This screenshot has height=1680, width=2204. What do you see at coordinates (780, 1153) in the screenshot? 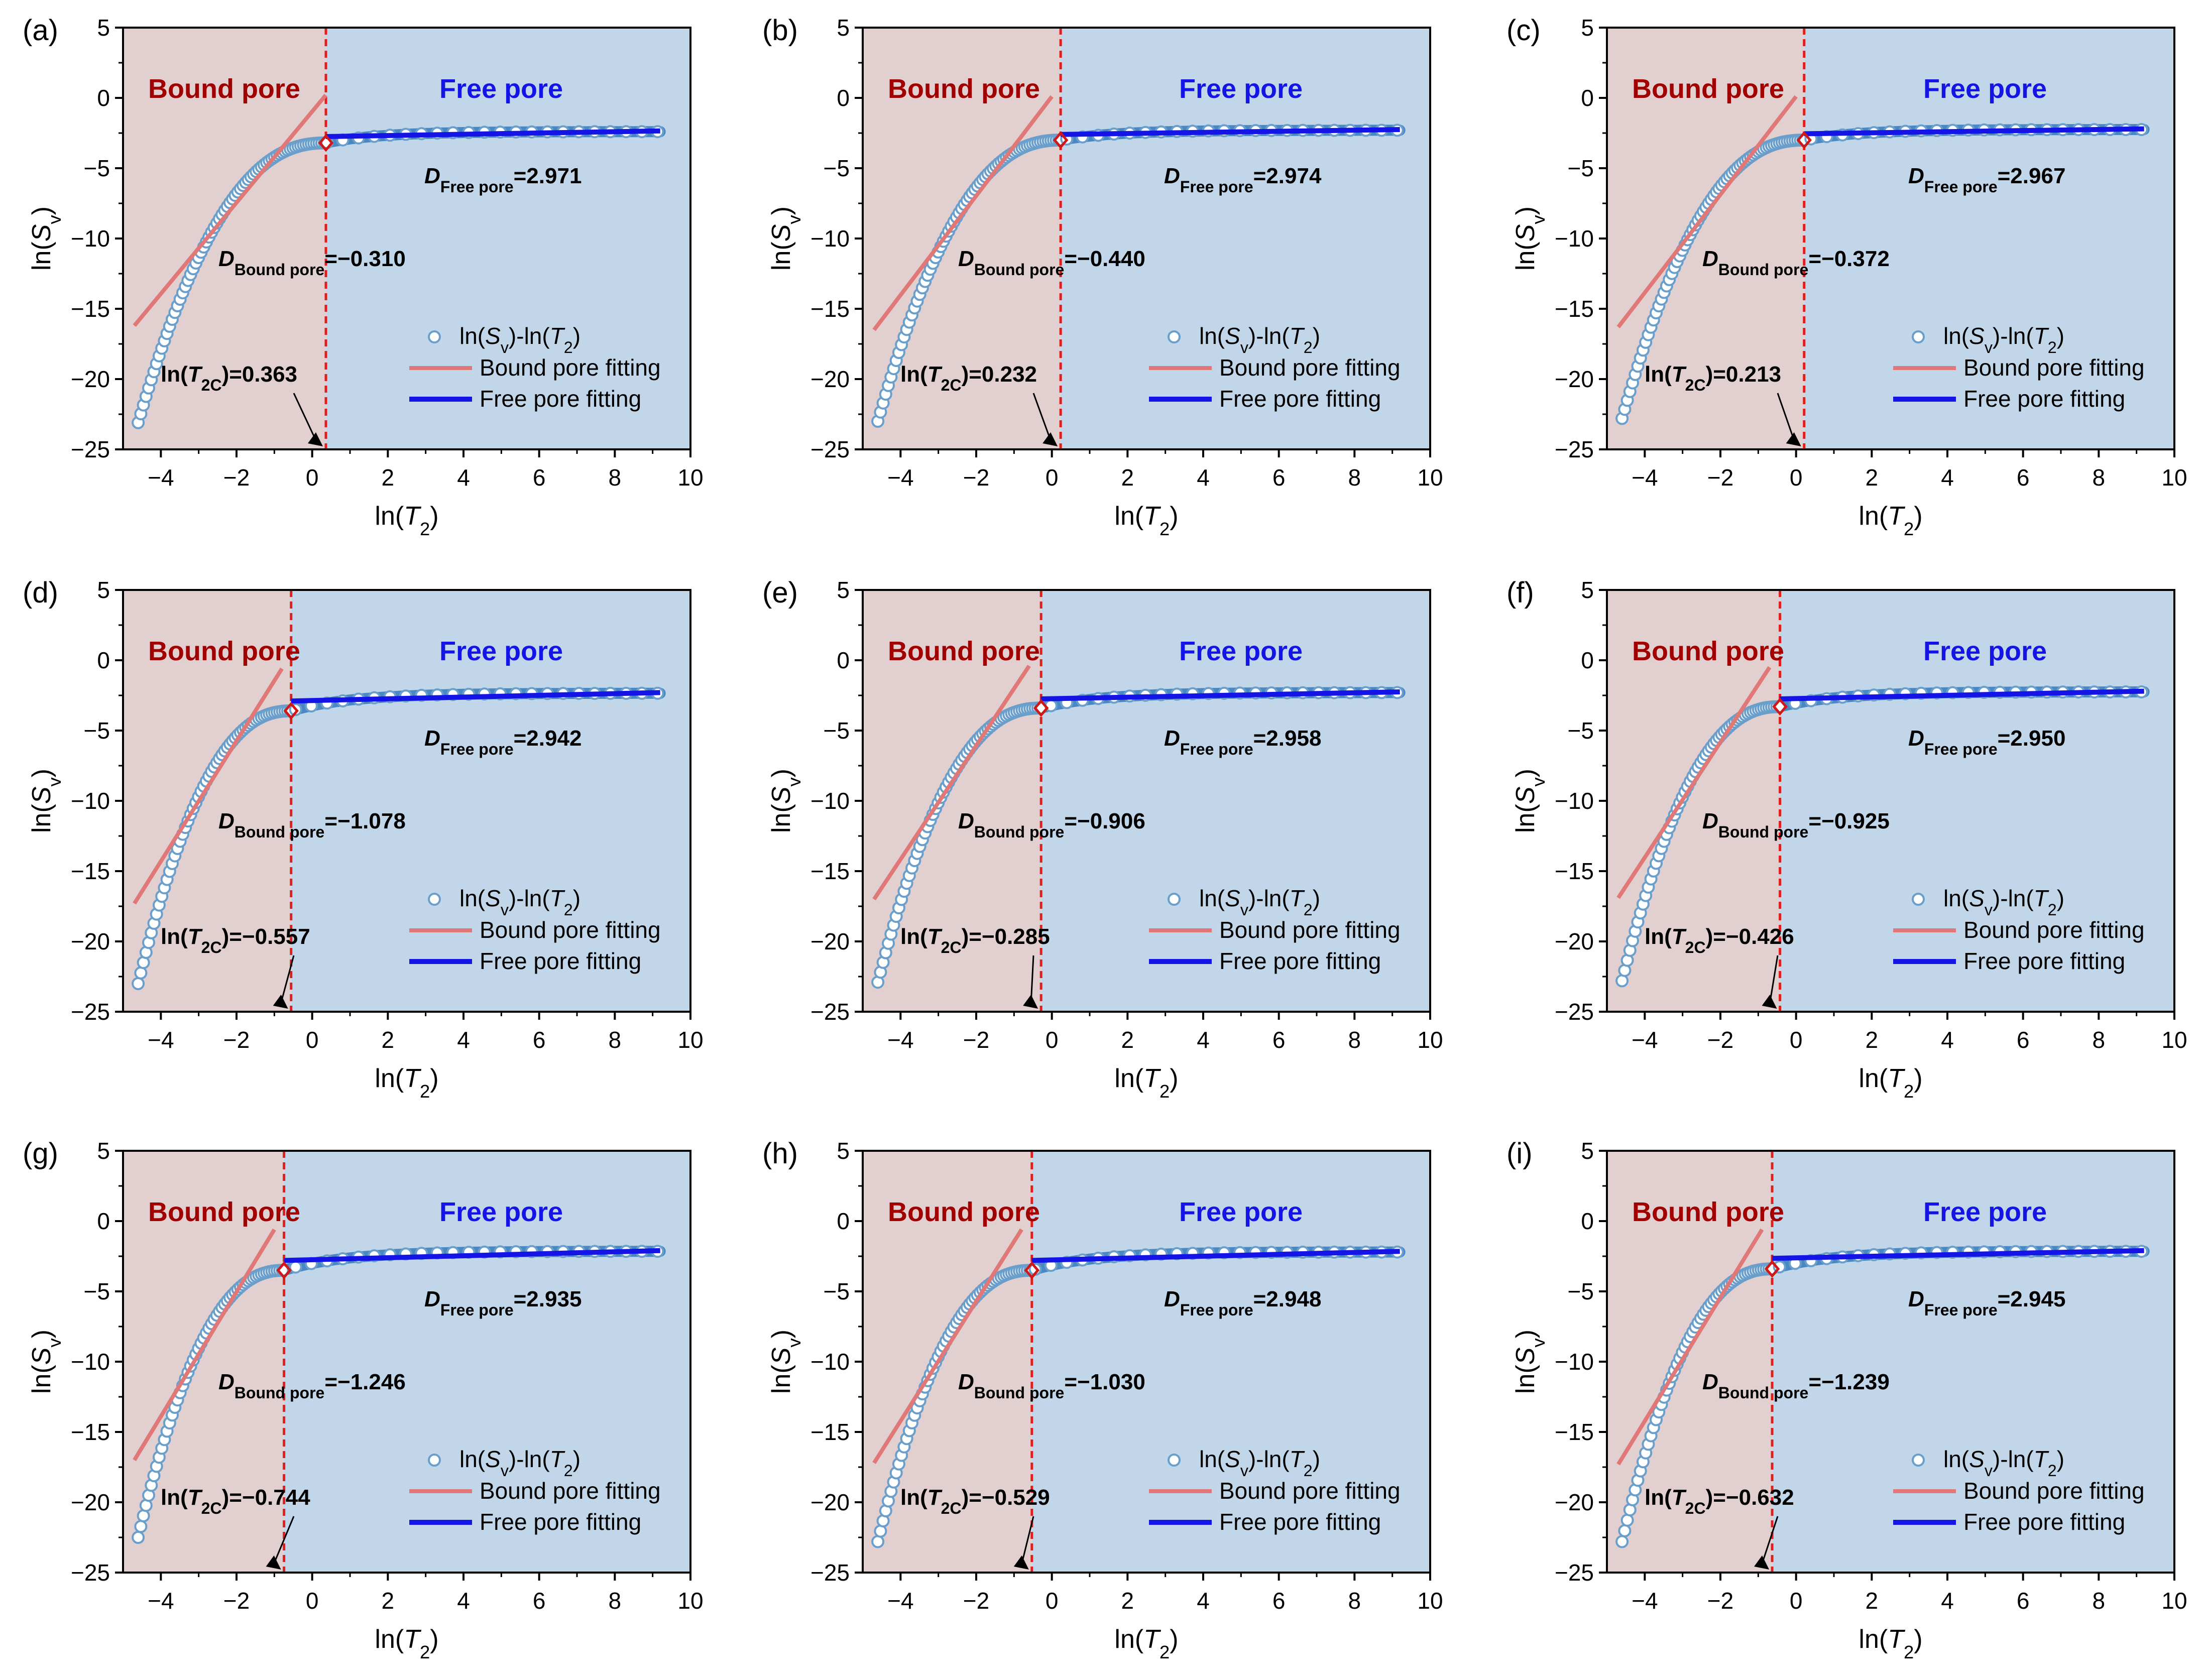
I see `panel-letter: (h)` at bounding box center [780, 1153].